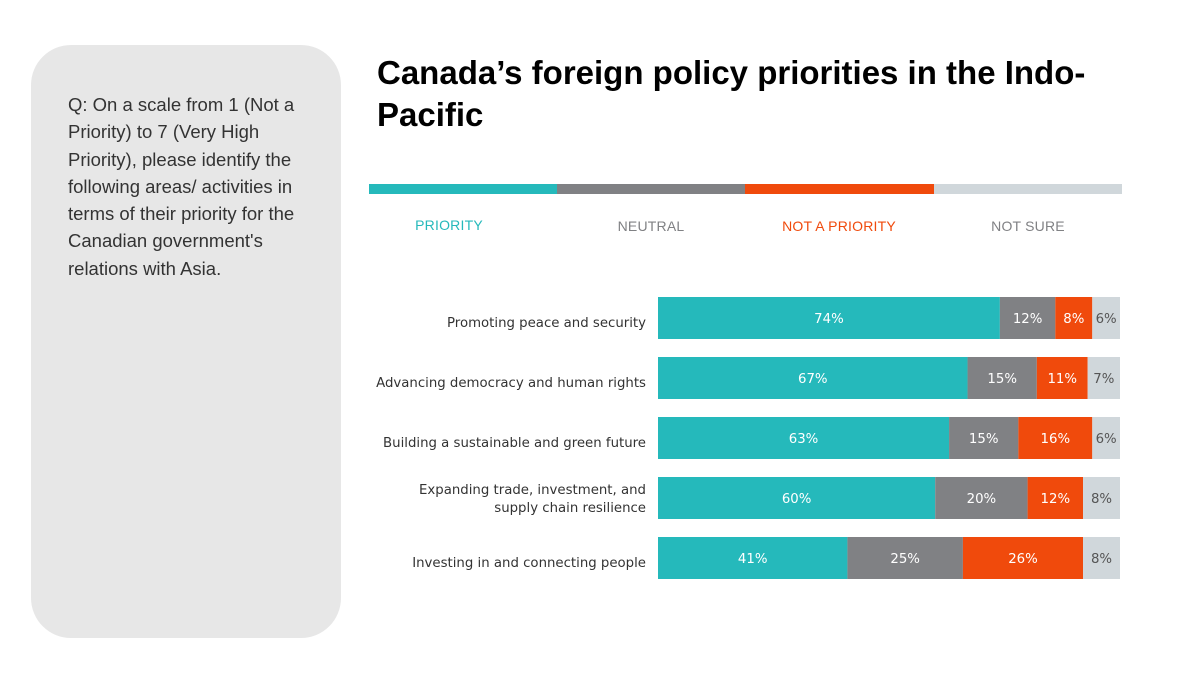  I want to click on bar-value-label: 11%, so click(1062, 379).